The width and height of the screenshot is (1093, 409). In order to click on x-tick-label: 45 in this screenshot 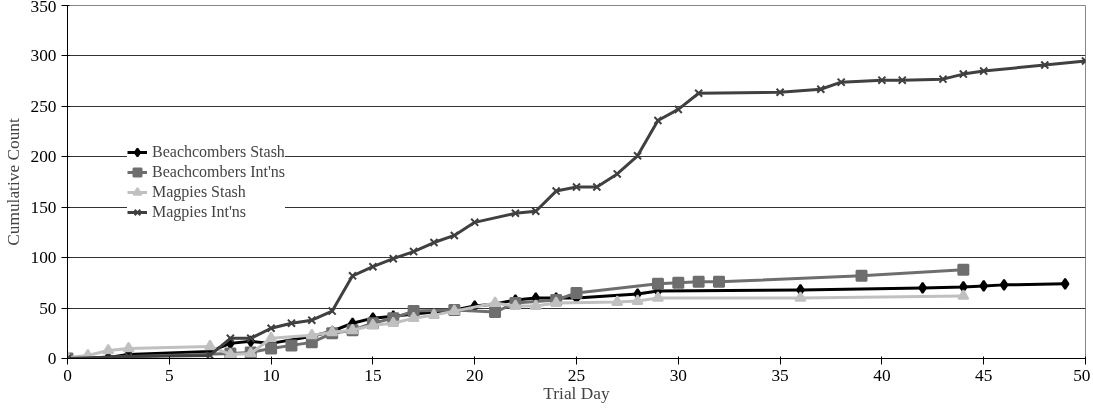, I will do `click(984, 375)`.